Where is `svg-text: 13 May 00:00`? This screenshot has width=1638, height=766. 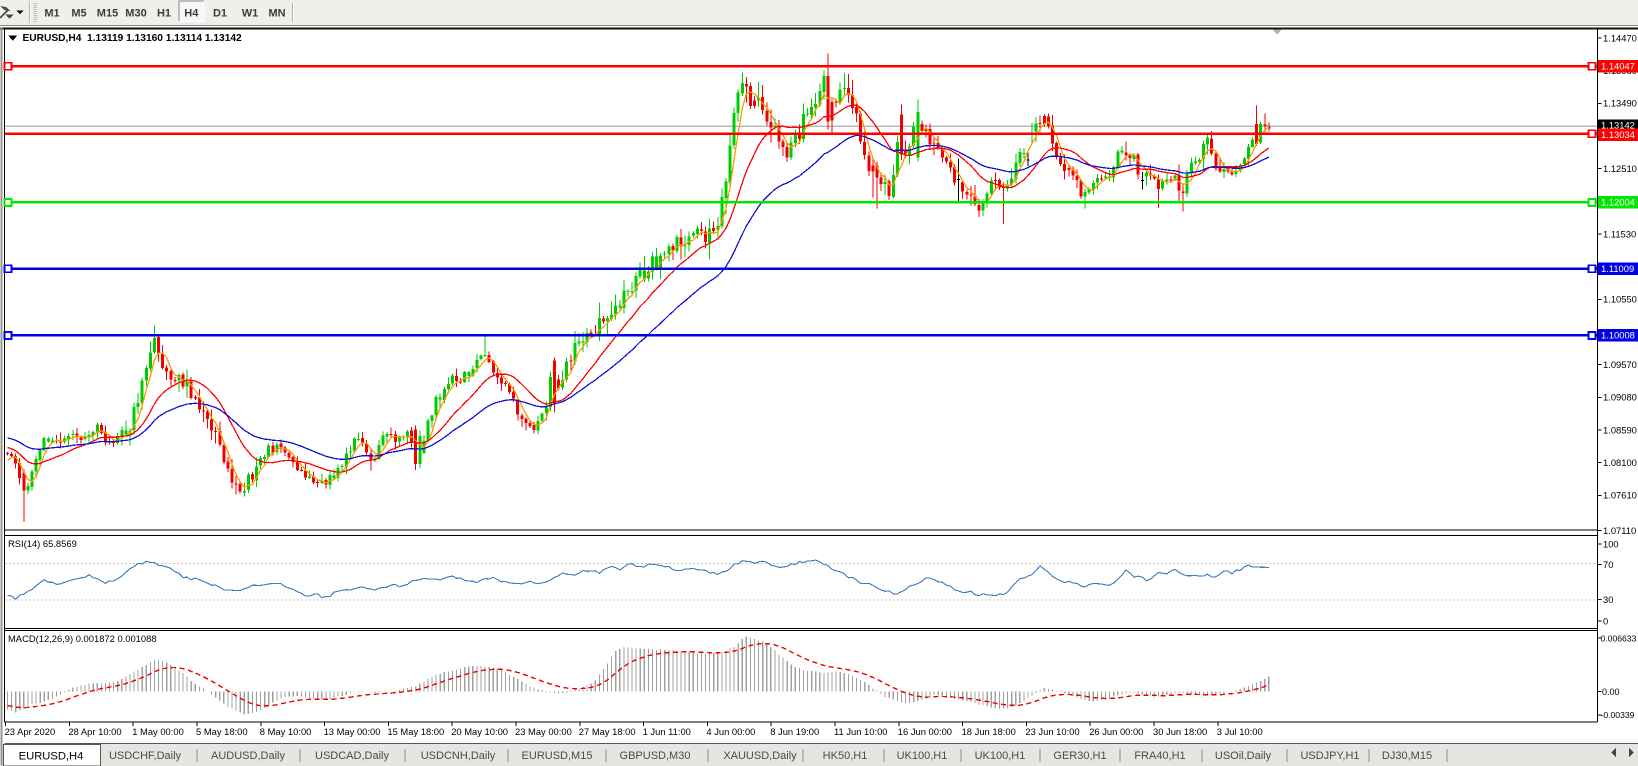
svg-text: 13 May 00:00 is located at coordinates (352, 731).